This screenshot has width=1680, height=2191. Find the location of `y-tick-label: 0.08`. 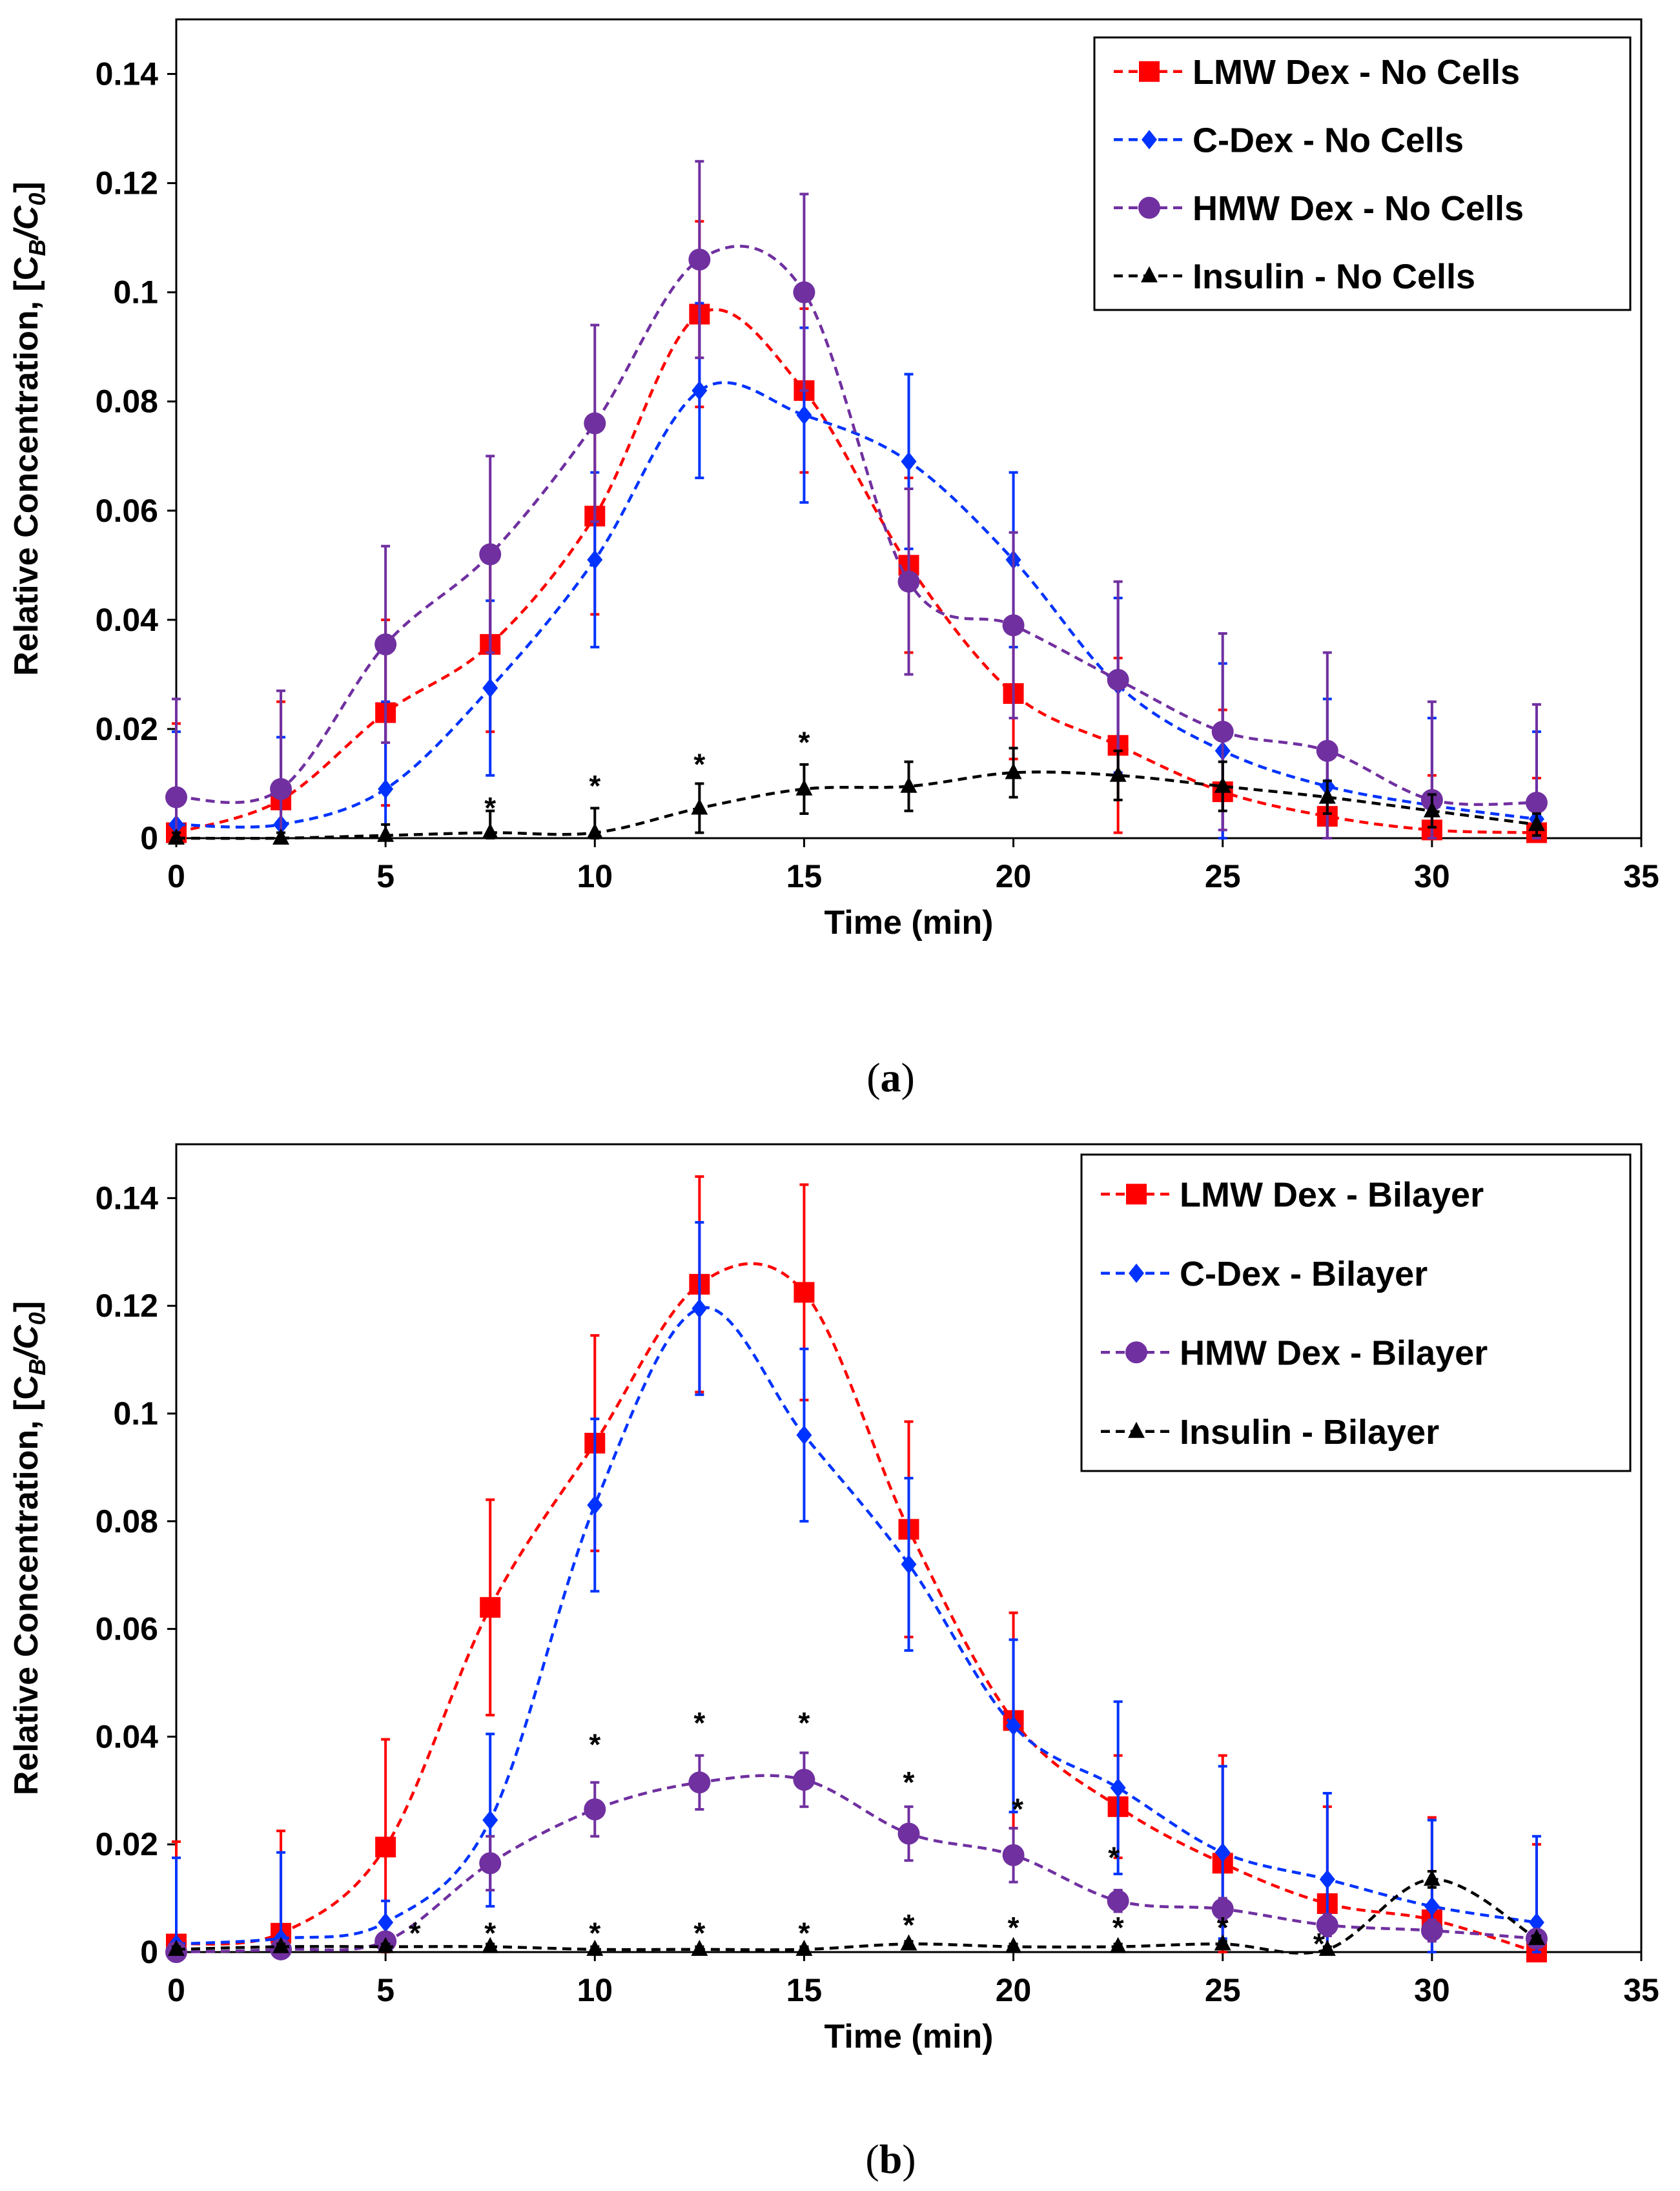

y-tick-label: 0.08 is located at coordinates (127, 1521).